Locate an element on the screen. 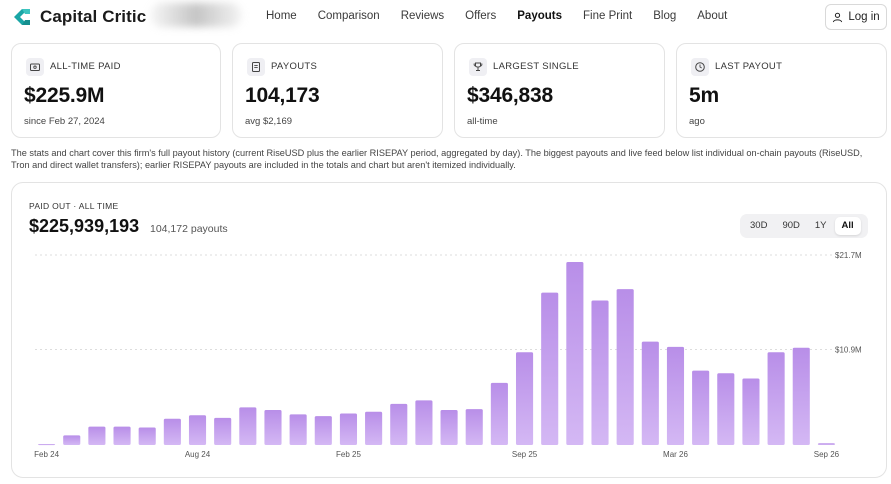 This screenshot has height=484, width=891. stat-card-largest-single: Largest single $346,838 all-time is located at coordinates (559, 90).